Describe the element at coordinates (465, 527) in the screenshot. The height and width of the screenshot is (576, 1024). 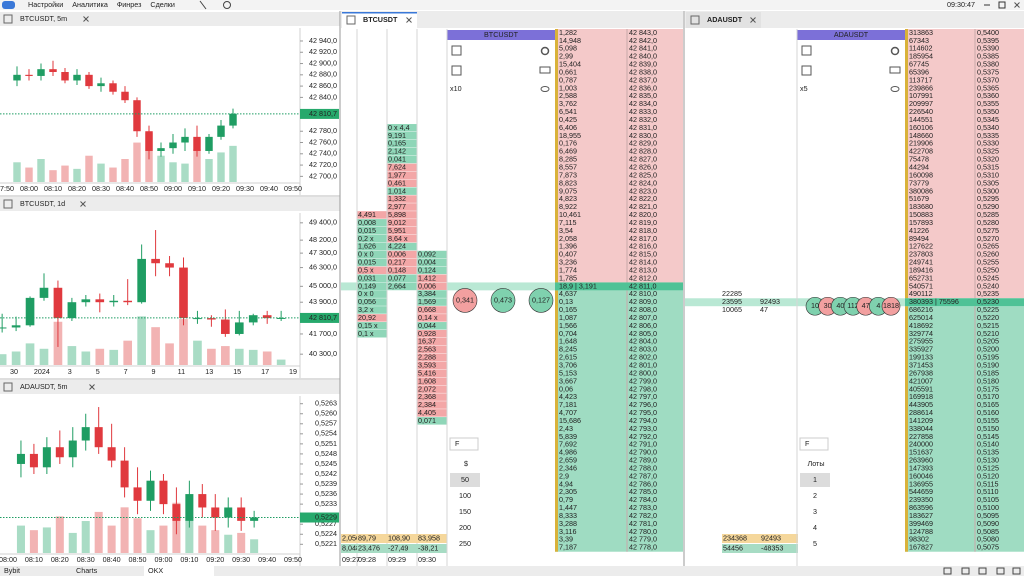
I see `size-option: 200` at that location.